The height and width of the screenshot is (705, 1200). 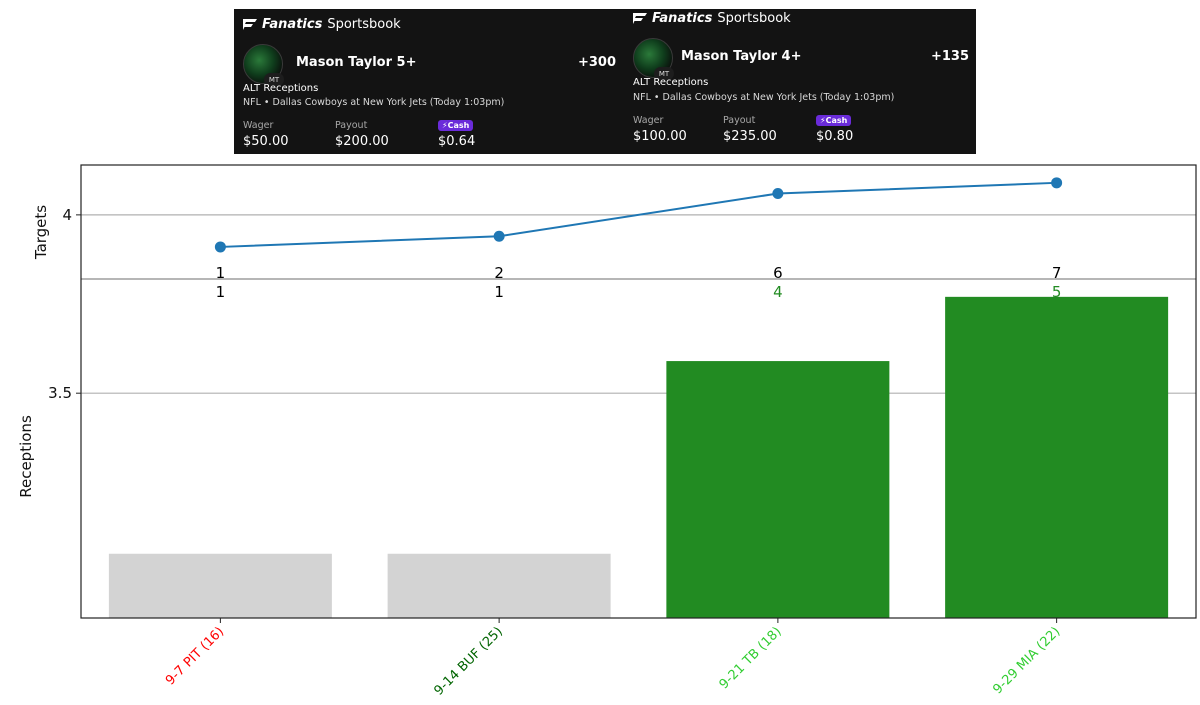 I want to click on lower-ylabel: Receptions, so click(x=26, y=456).